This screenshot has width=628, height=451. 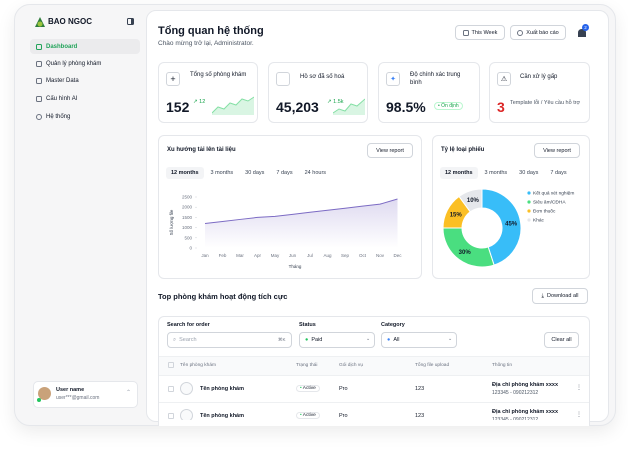 I want to click on kpi-value: 98.5%, so click(x=406, y=107).